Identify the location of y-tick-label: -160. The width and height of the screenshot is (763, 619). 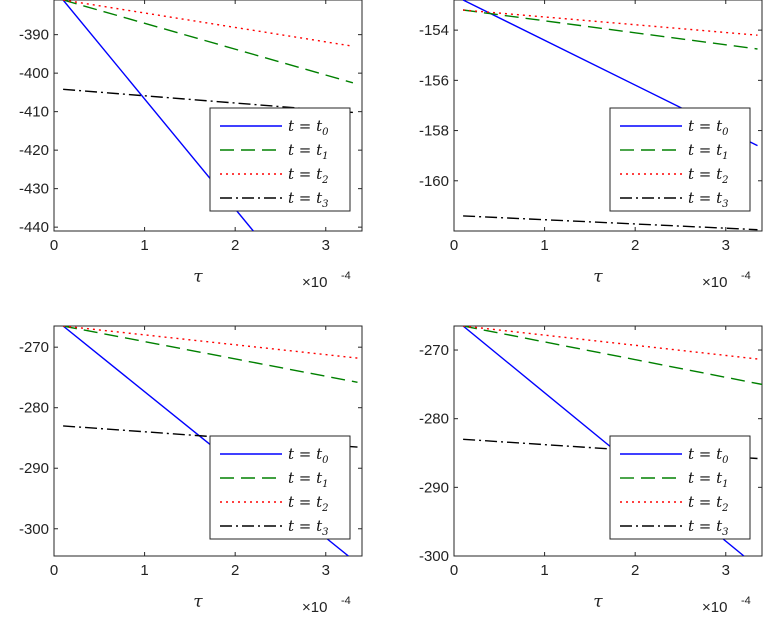
(434, 181).